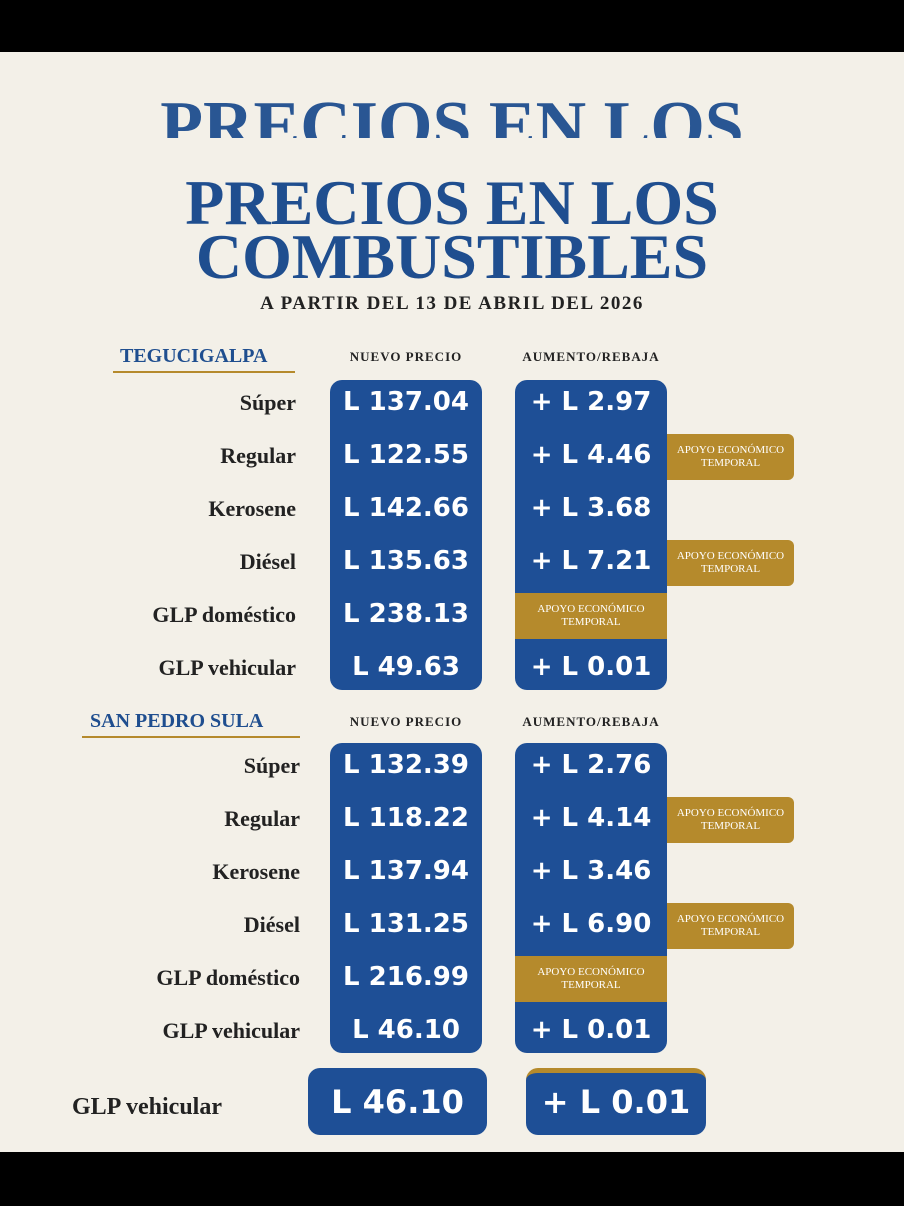 Image resolution: width=904 pixels, height=1206 pixels. I want to click on price-value: L 135.63, so click(406, 561).